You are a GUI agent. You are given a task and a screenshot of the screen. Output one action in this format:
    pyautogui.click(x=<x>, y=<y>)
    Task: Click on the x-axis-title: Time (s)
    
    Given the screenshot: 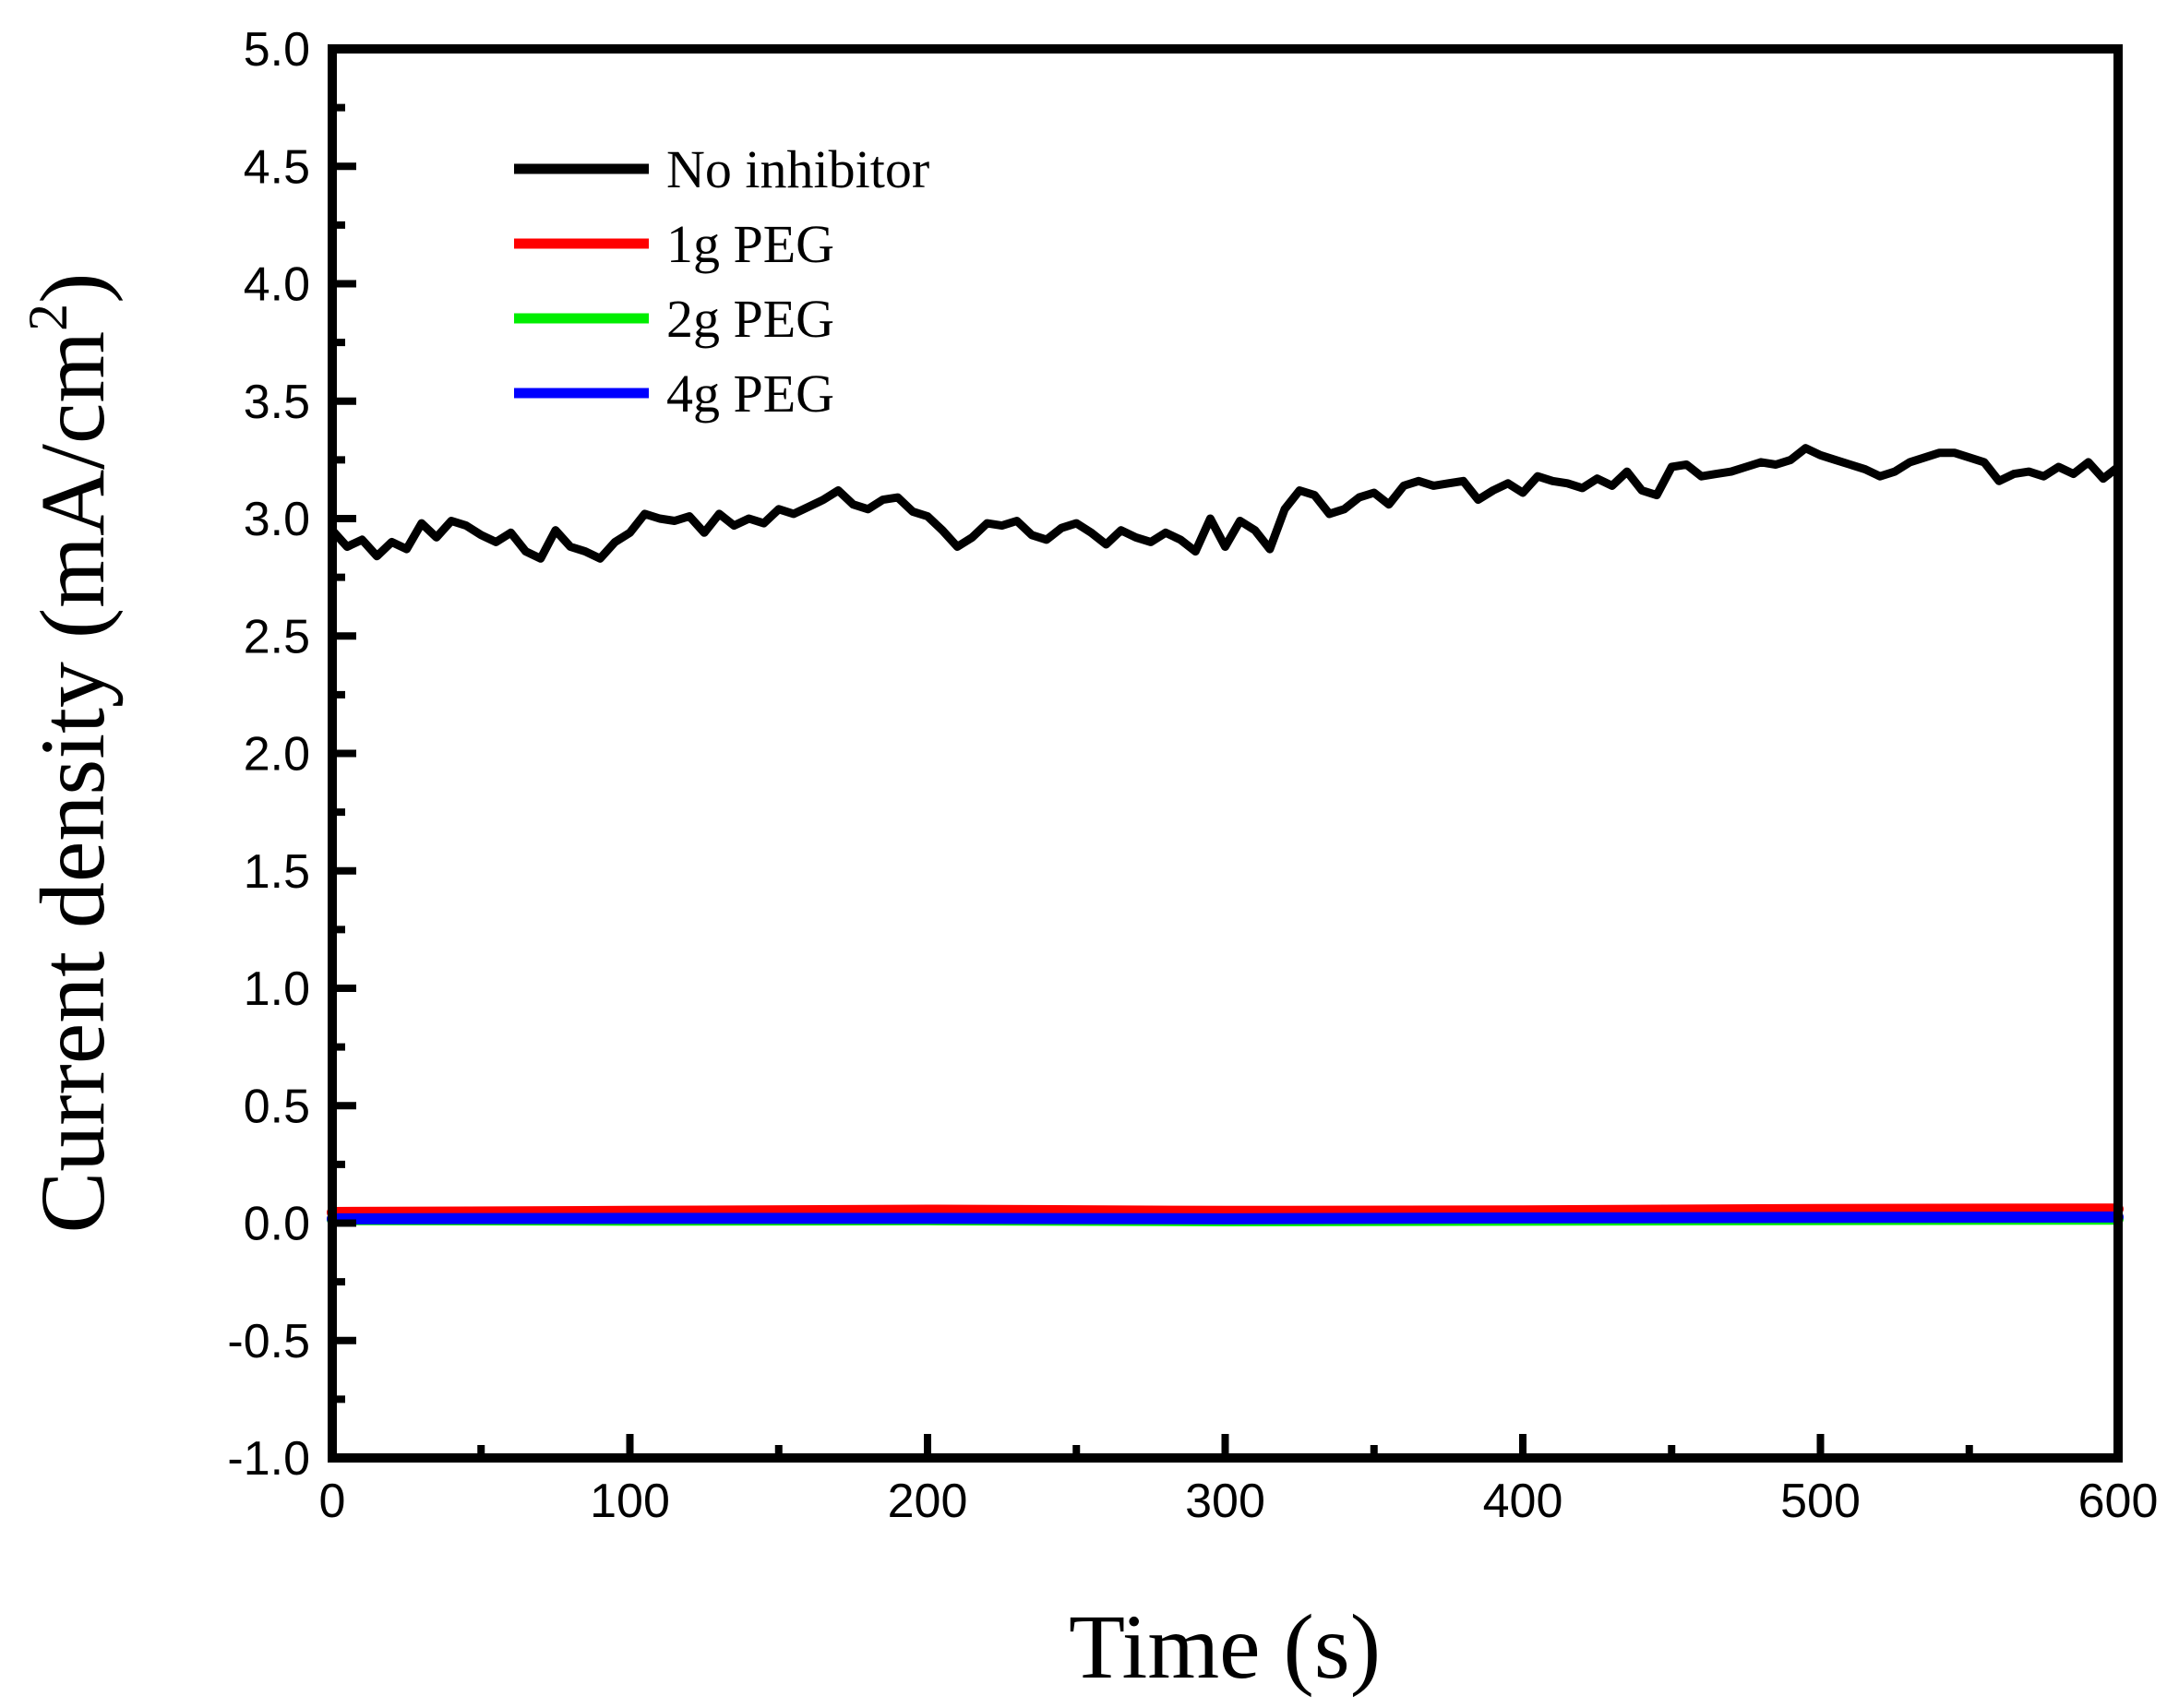 What is the action you would take?
    pyautogui.click(x=1225, y=1646)
    